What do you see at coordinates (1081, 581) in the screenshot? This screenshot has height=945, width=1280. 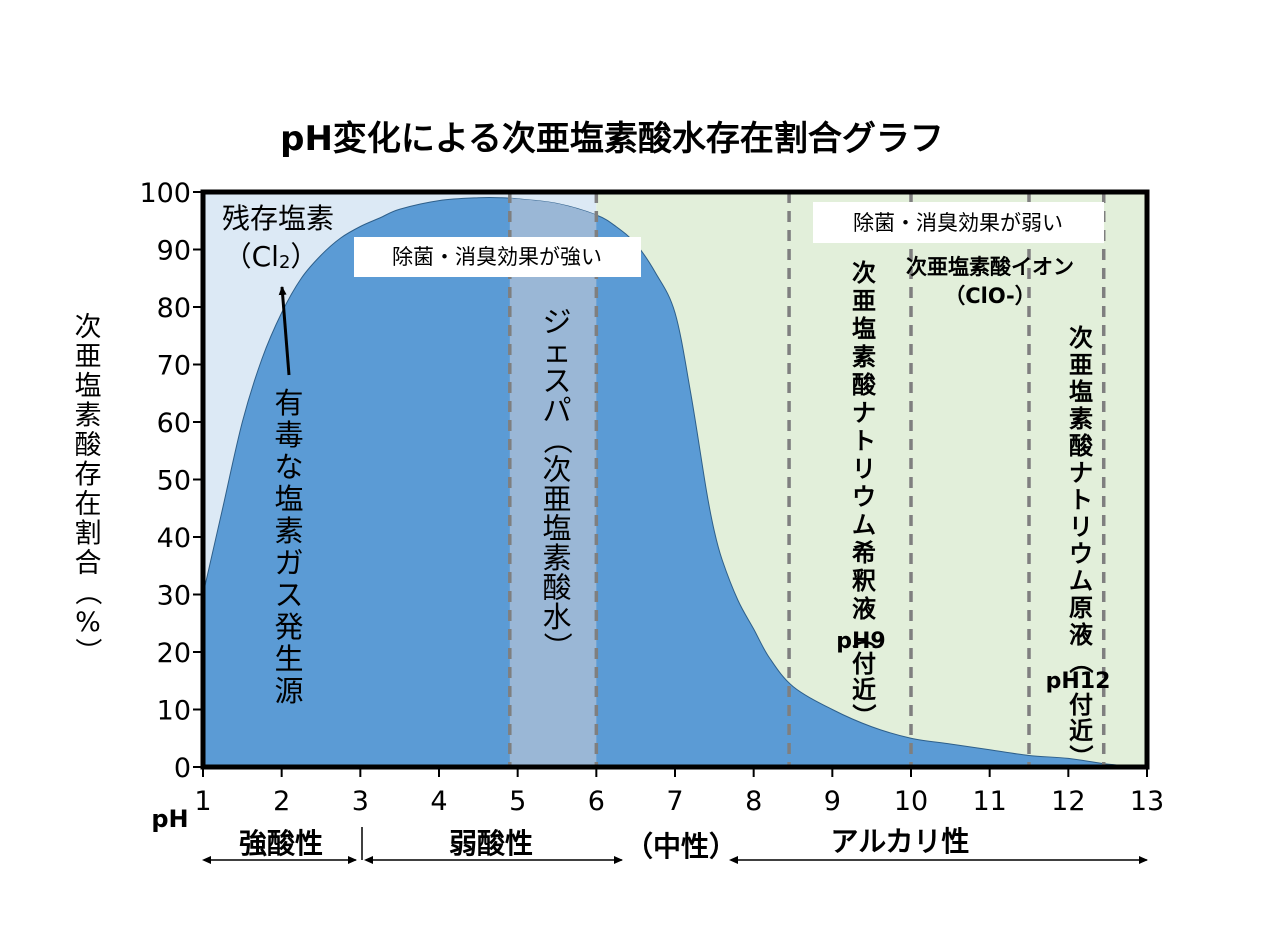 I see `stock-solution-char: ム` at bounding box center [1081, 581].